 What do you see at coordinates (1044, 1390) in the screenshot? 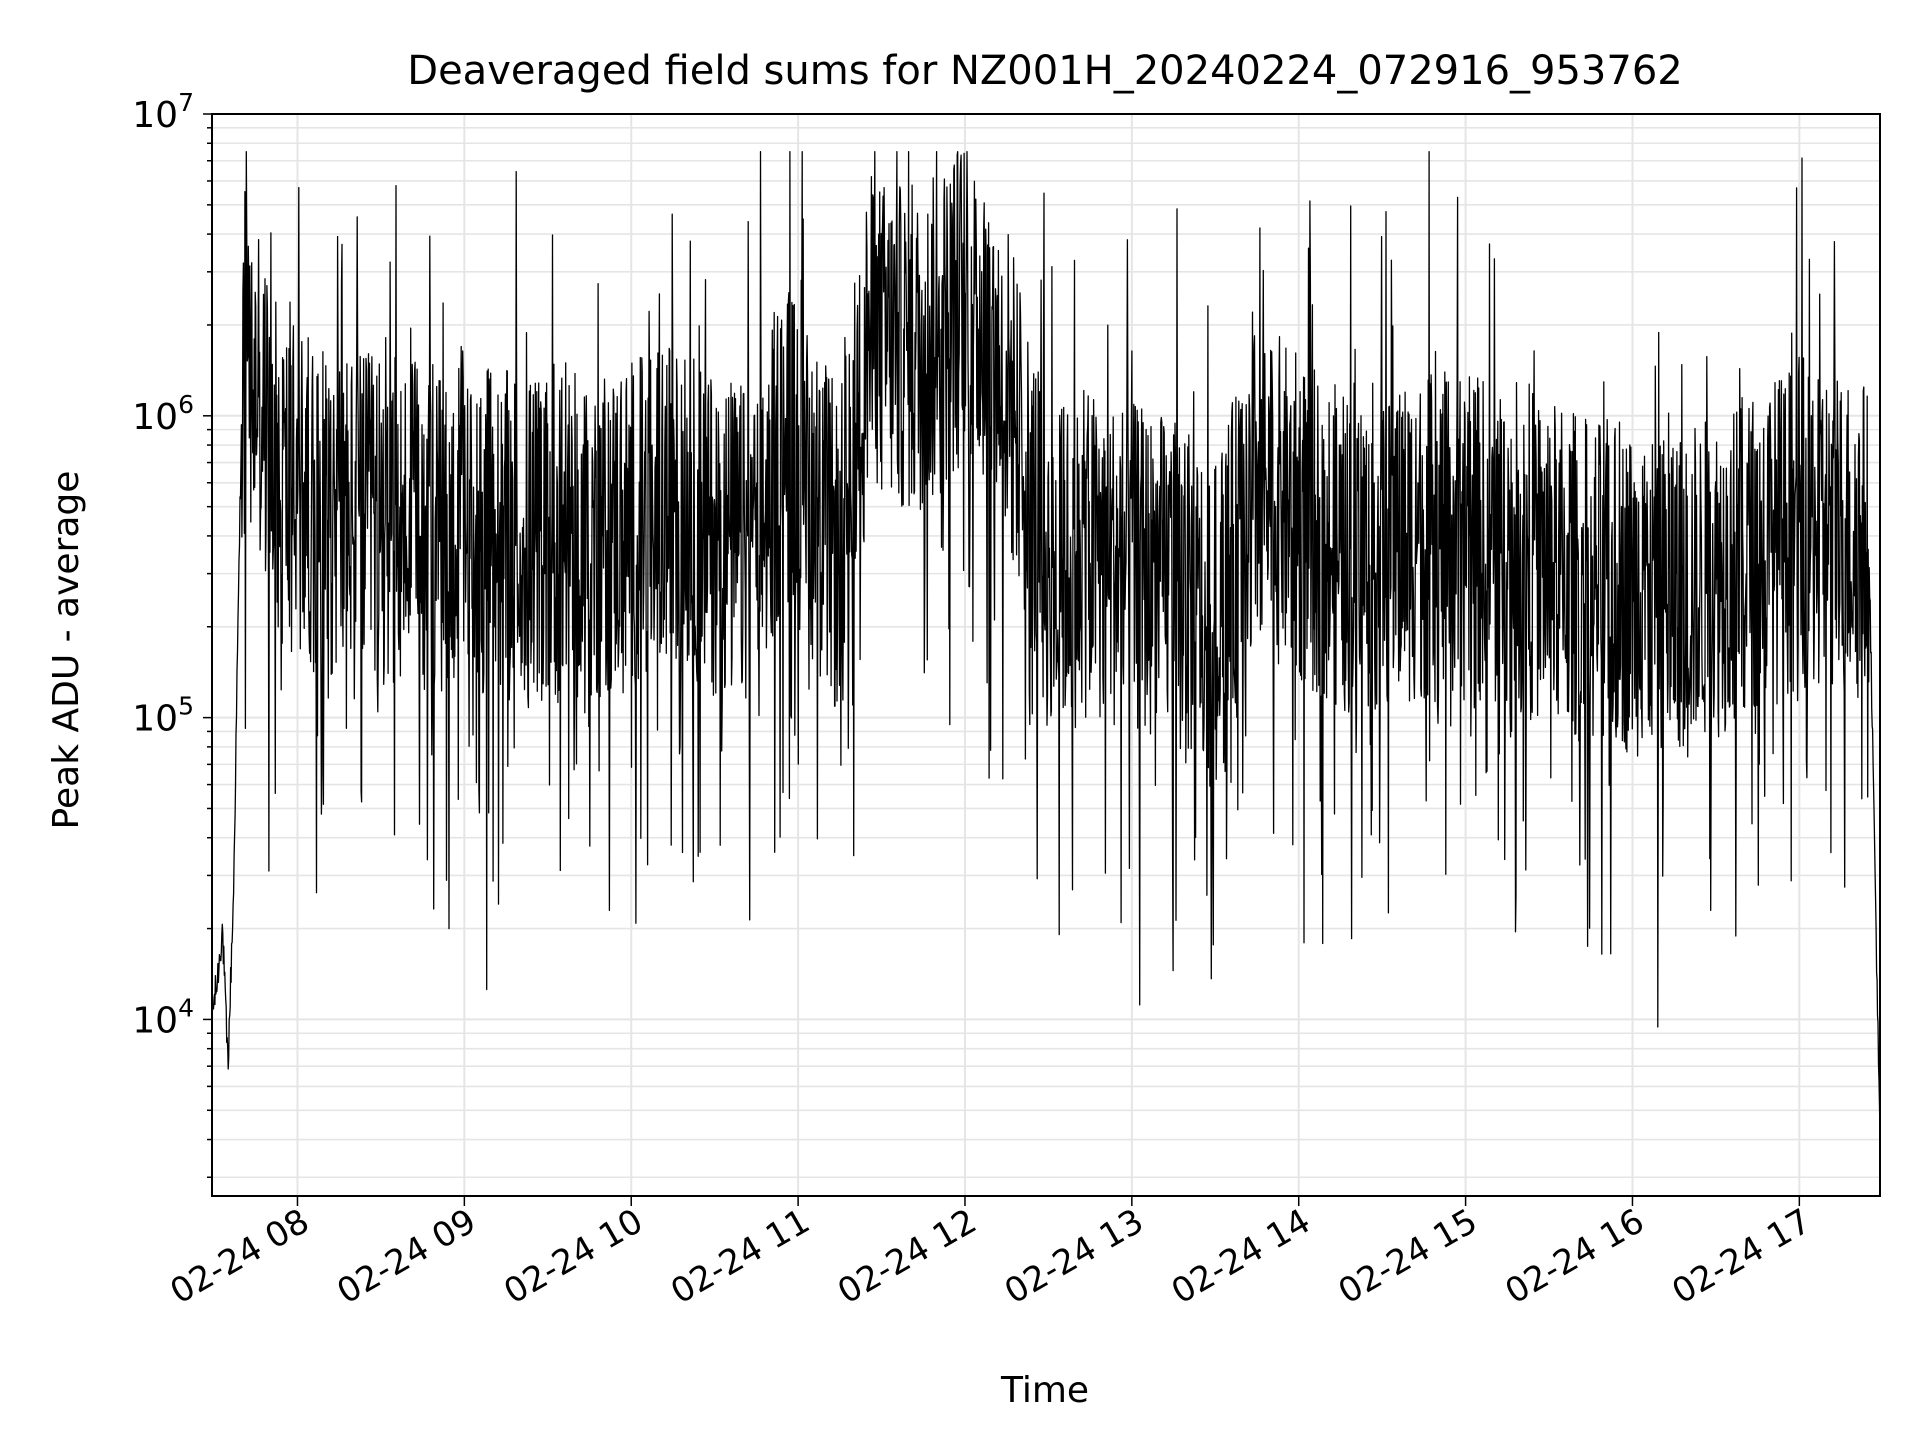
I see `x-axis-label: Time` at bounding box center [1044, 1390].